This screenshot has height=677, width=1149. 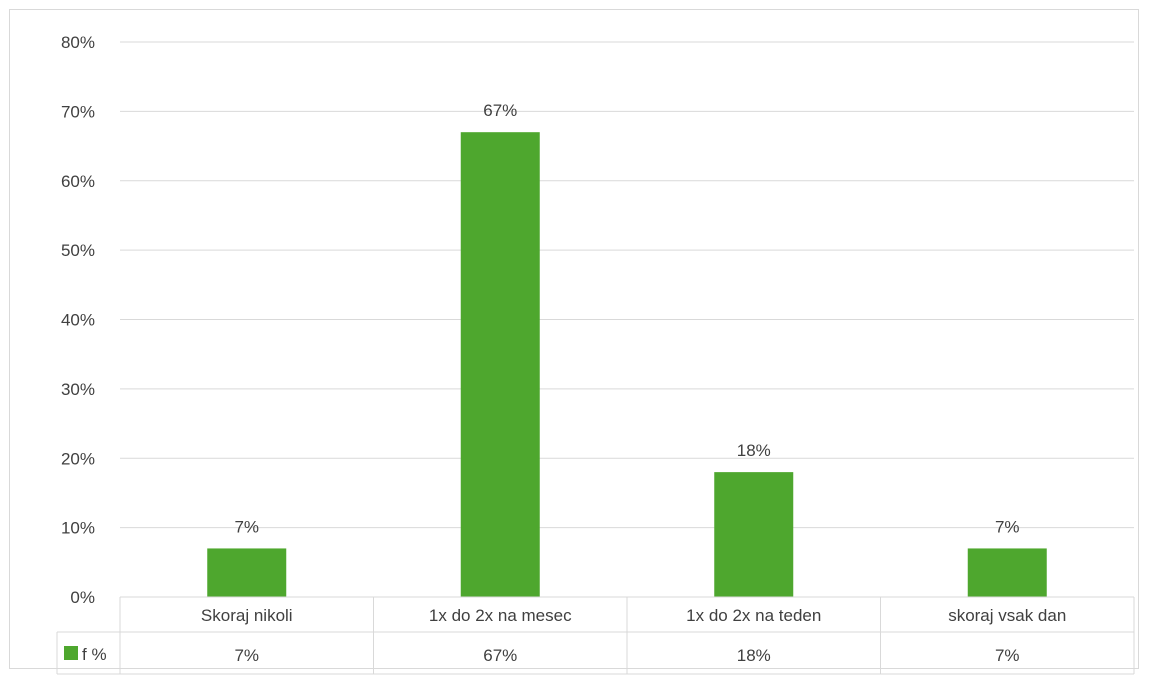 What do you see at coordinates (500, 655) in the screenshot?
I see `table-value: 67%` at bounding box center [500, 655].